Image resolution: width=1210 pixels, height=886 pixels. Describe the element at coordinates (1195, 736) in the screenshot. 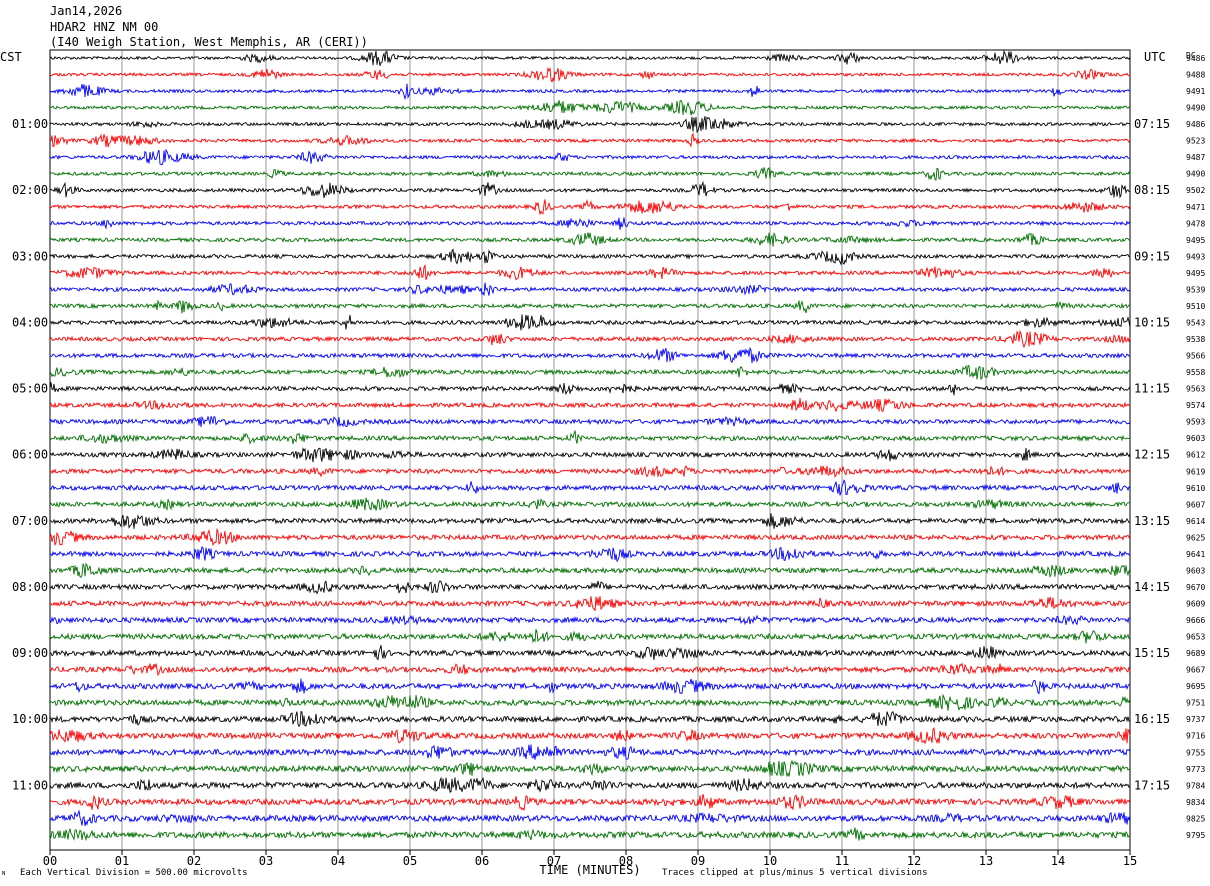

I see `dc-offset-label: 9716` at that location.